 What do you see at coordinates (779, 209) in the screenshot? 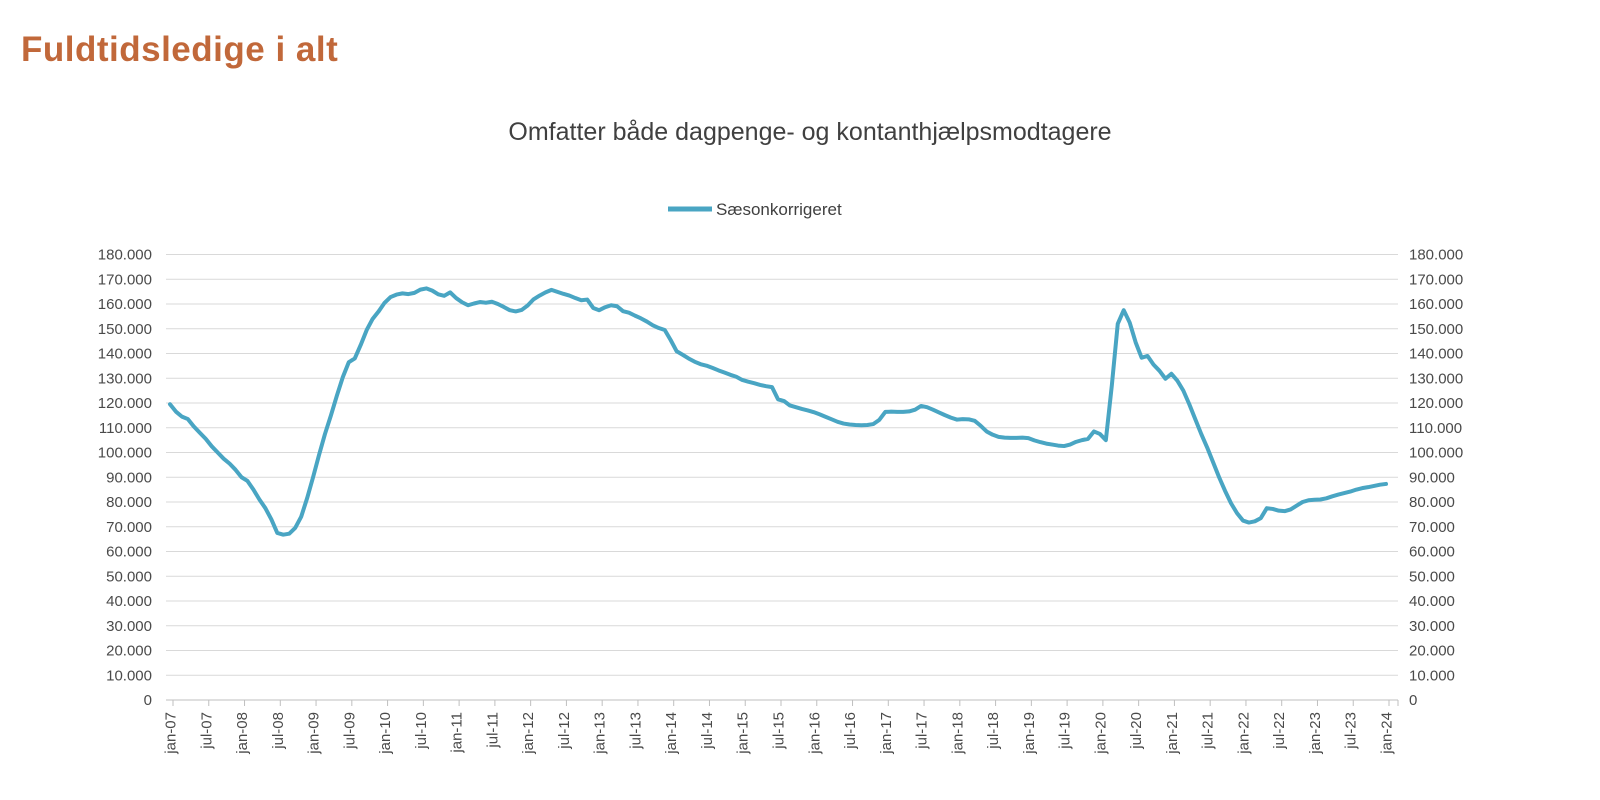
I see `legend-label: Sæsonkorrigeret` at bounding box center [779, 209].